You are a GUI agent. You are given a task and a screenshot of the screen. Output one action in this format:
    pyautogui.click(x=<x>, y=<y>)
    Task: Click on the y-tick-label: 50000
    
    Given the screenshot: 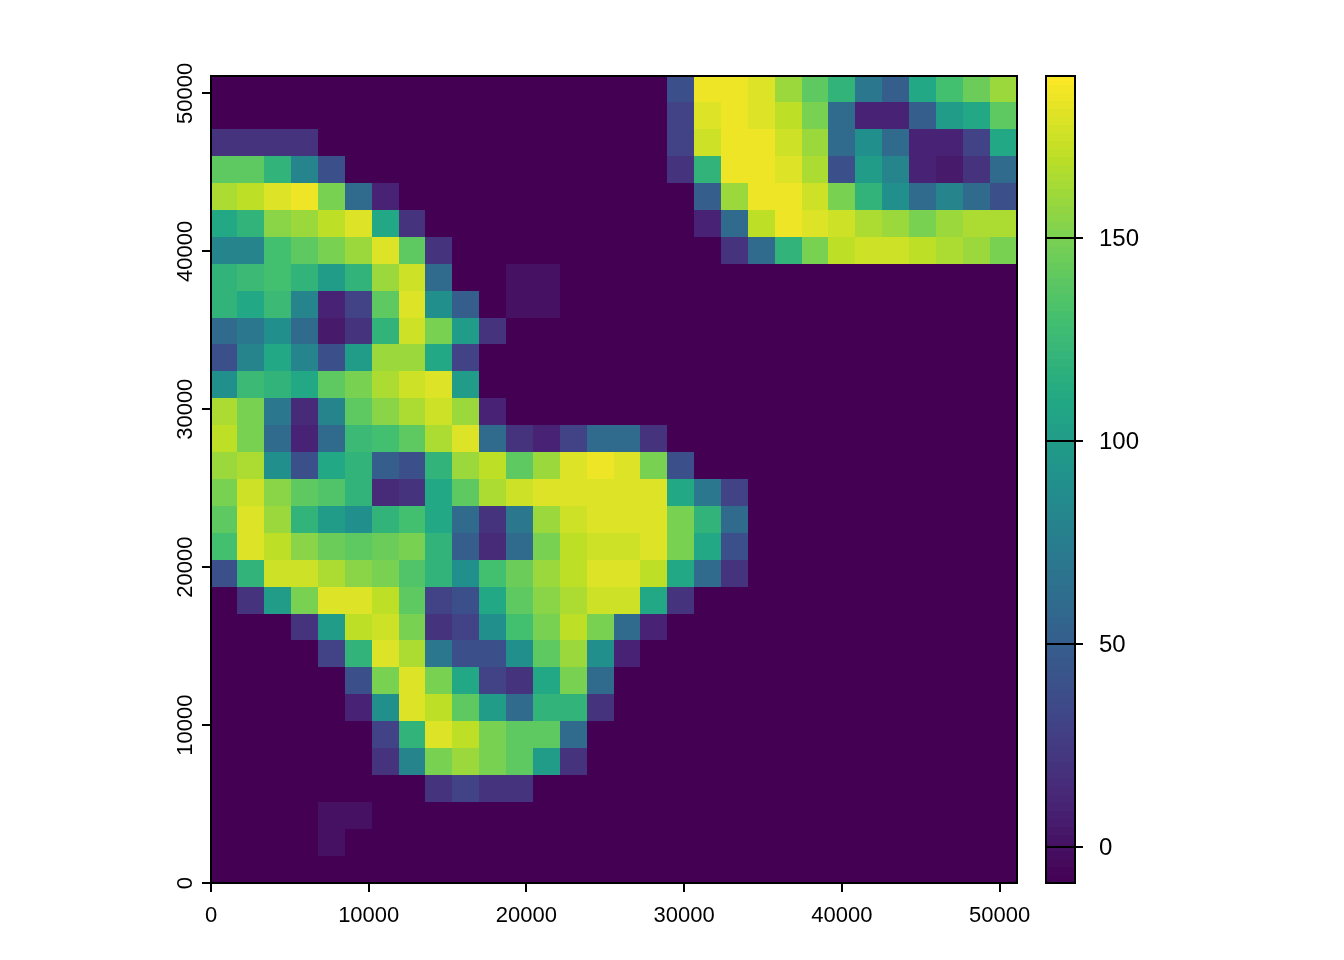 What is the action you would take?
    pyautogui.click(x=185, y=93)
    